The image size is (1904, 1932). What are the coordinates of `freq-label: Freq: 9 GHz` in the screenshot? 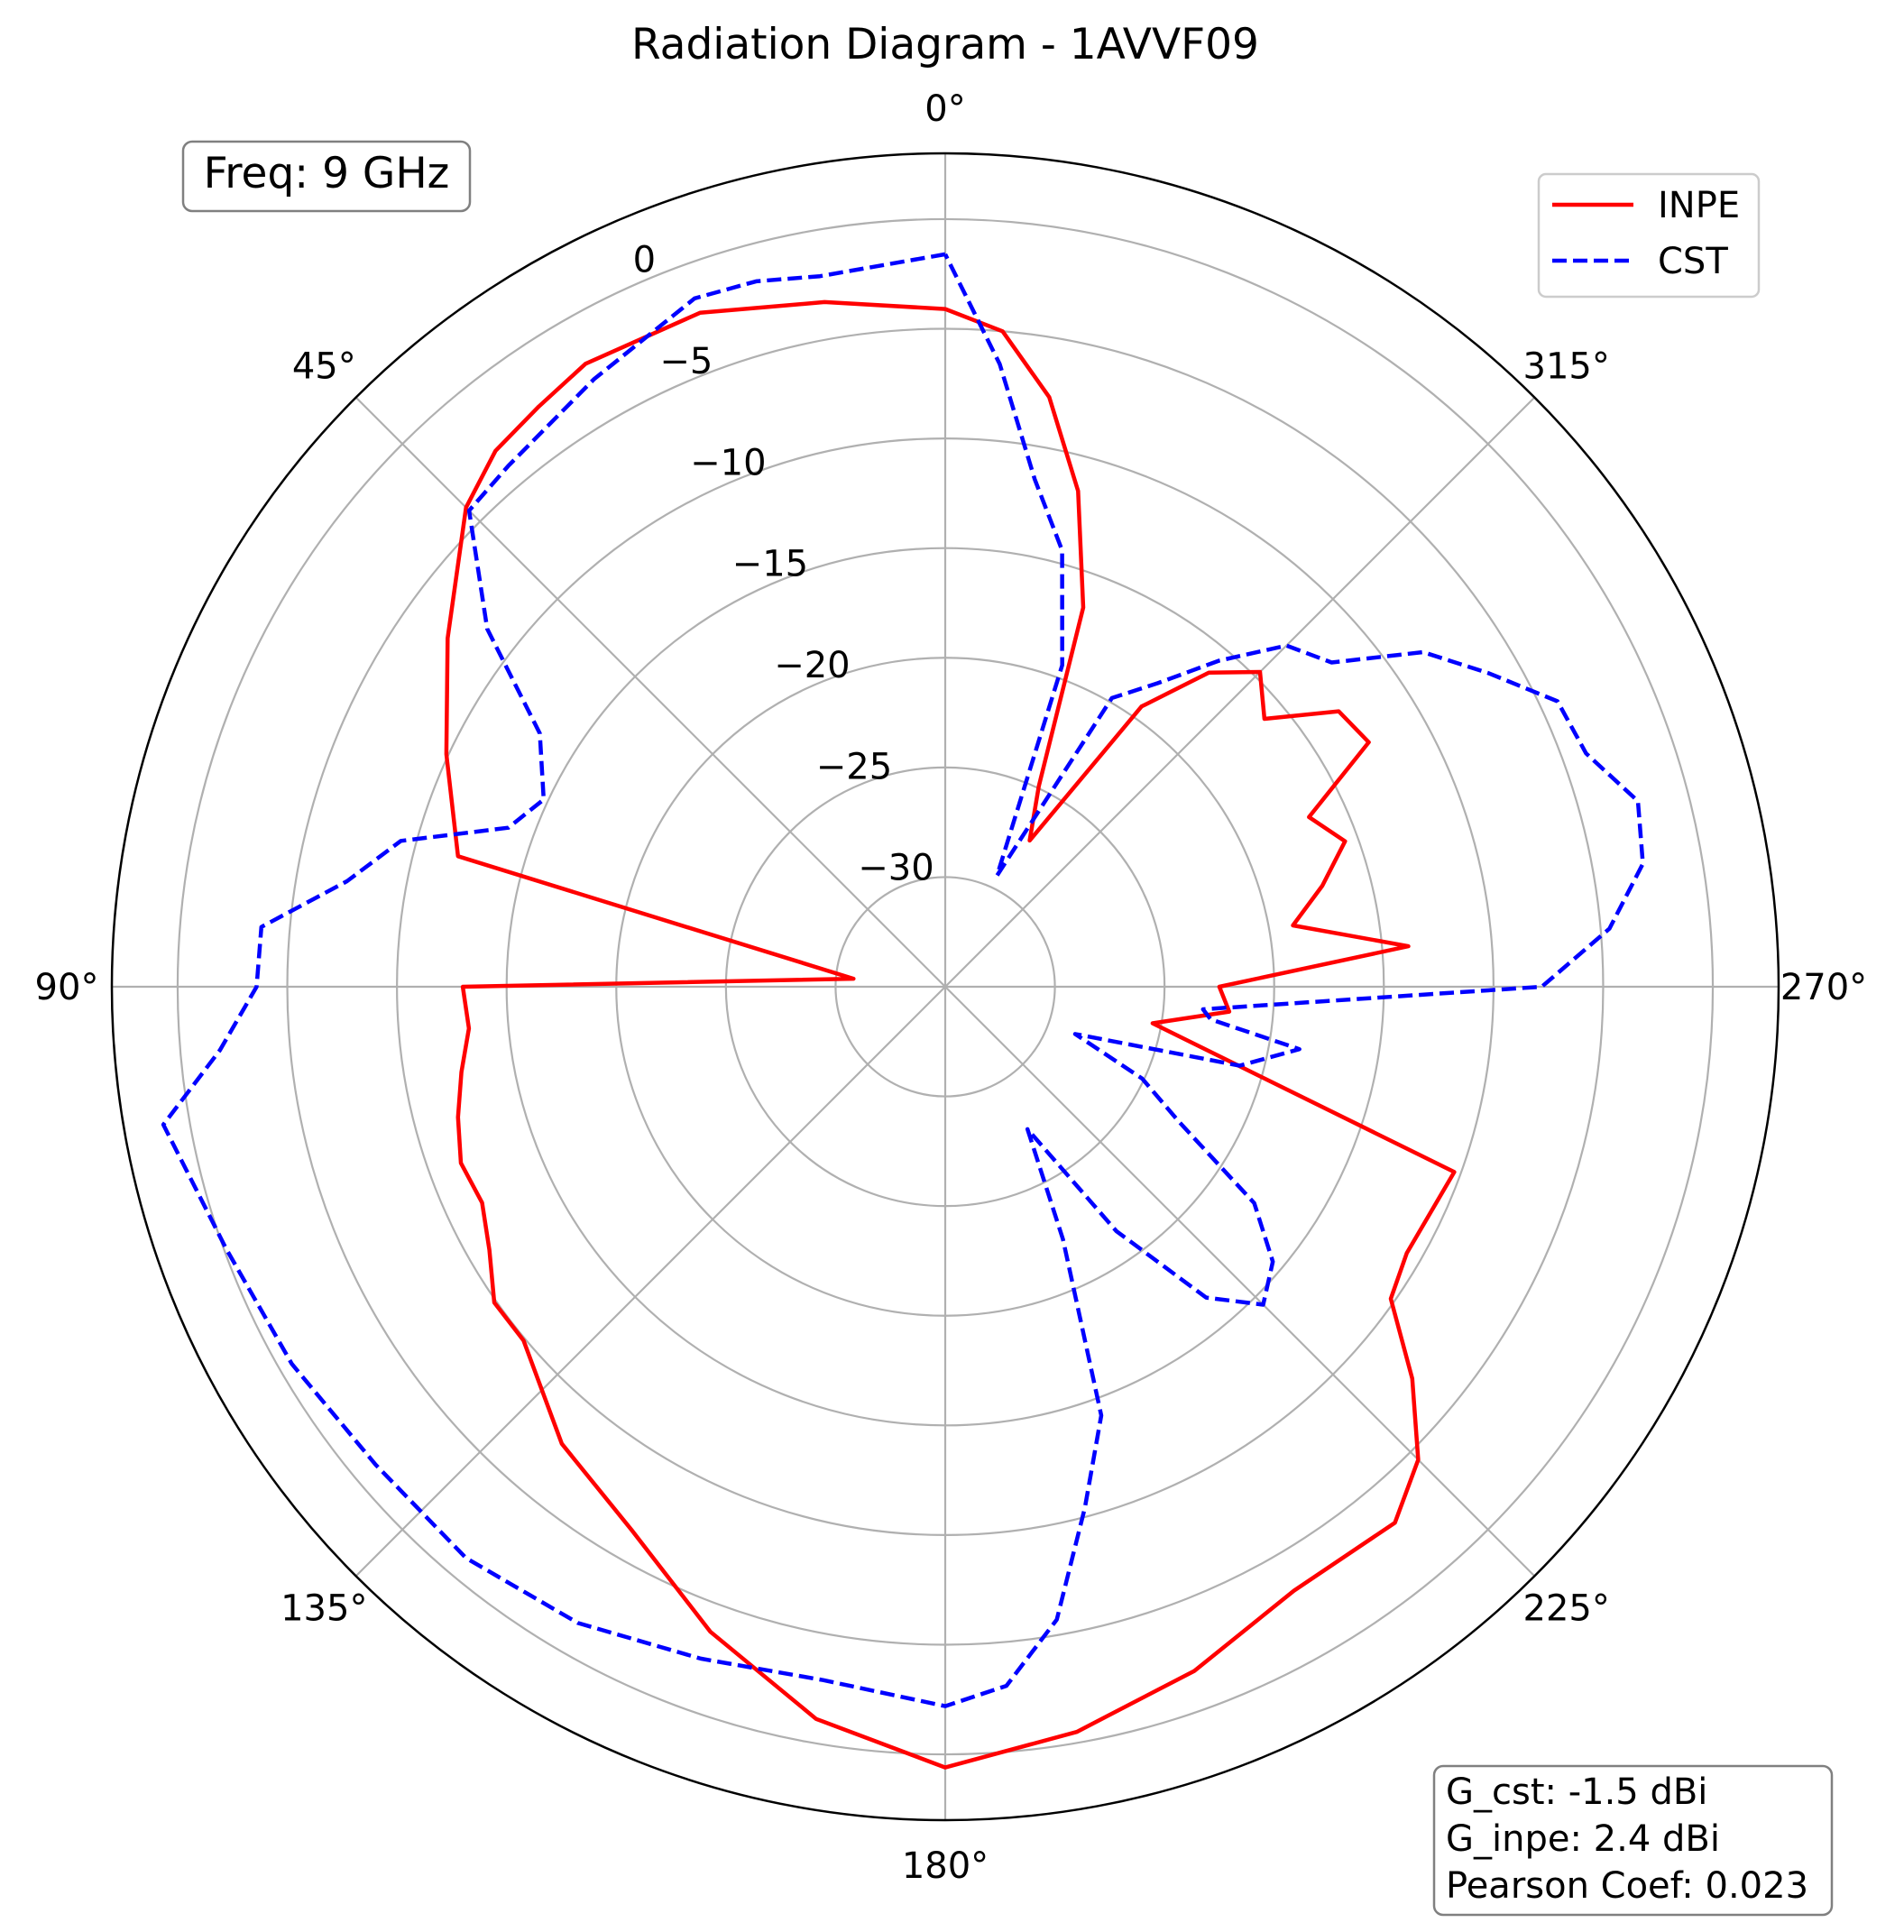 It's located at (327, 173).